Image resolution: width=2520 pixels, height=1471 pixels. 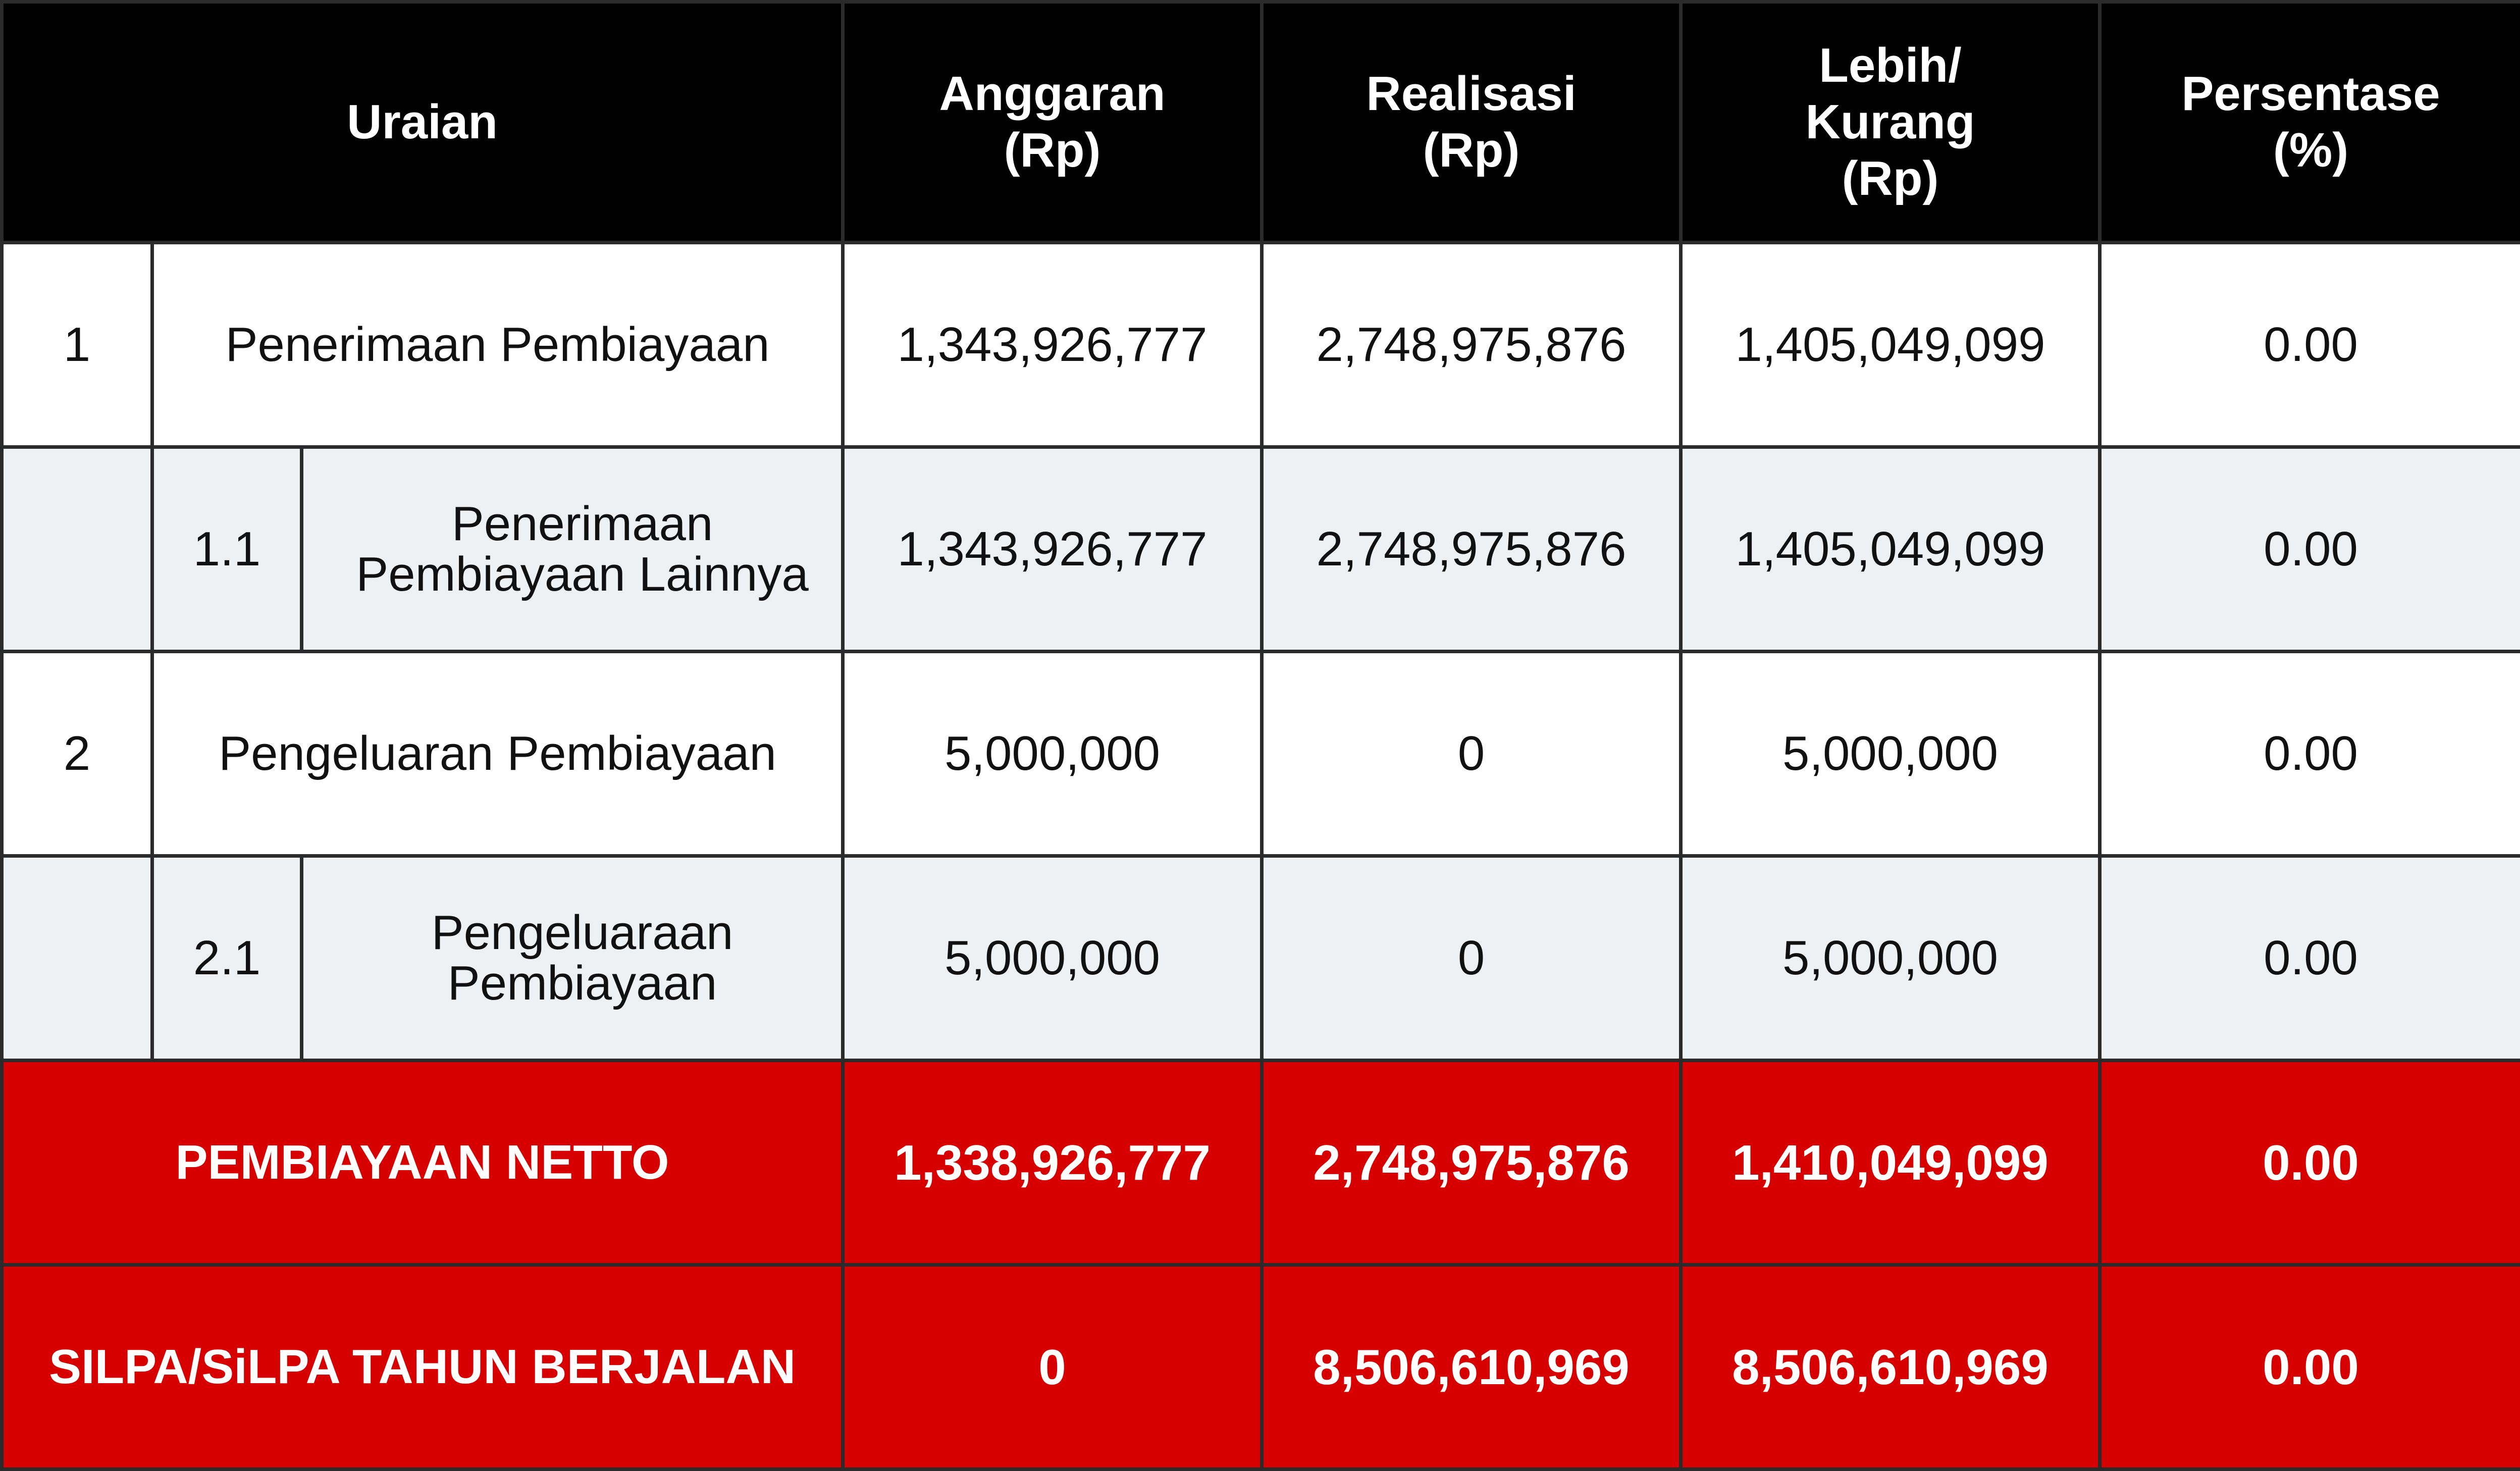 I want to click on header-realisasi-line1: Realisasi, so click(x=1471, y=94).